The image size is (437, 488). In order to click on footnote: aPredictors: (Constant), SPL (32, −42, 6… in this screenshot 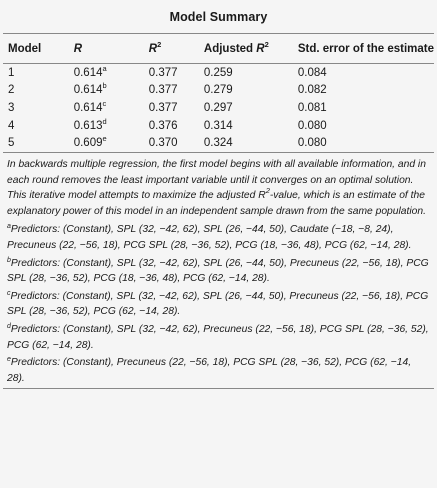, I will do `click(218, 237)`.